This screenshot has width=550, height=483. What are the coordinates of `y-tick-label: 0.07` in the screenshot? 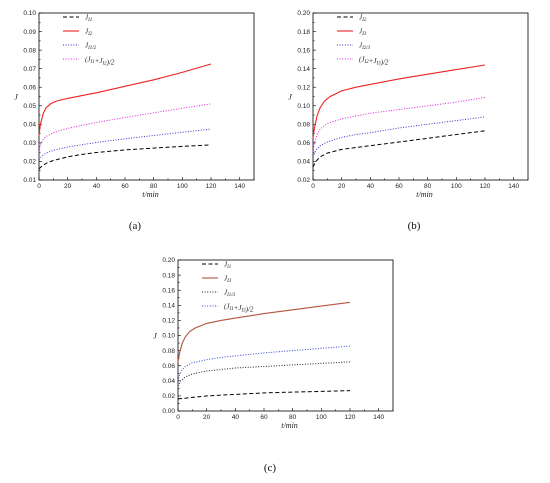 It's located at (29, 69).